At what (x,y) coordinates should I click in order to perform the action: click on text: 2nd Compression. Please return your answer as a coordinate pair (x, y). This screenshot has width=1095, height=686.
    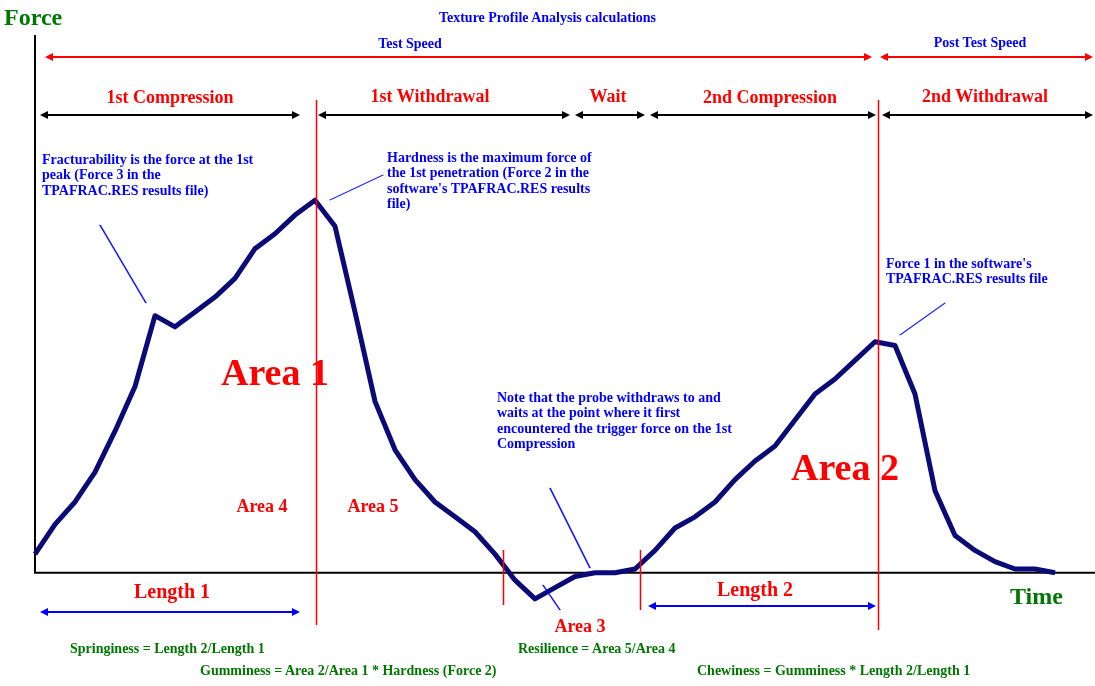
    Looking at the image, I should click on (770, 97).